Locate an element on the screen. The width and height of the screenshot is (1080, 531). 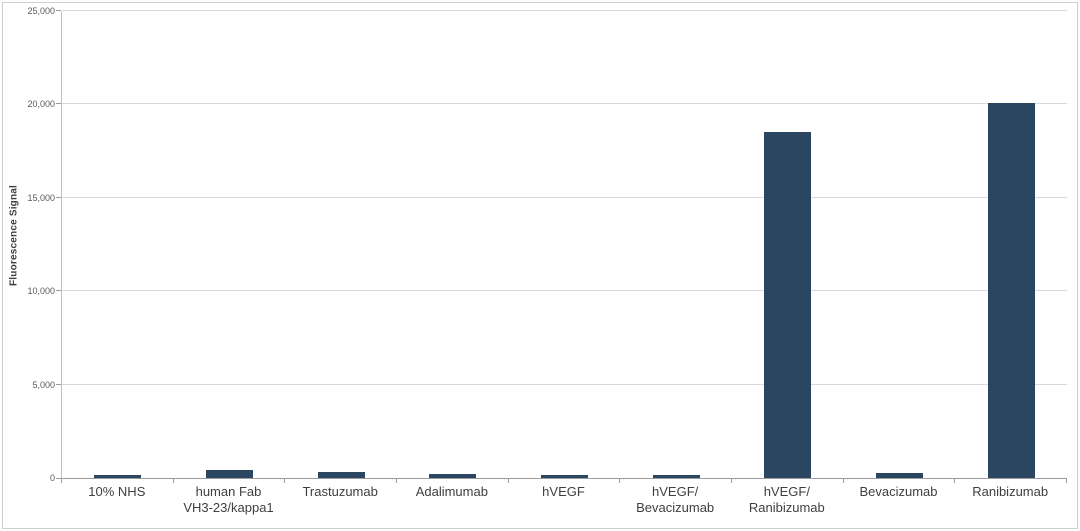
bar-hvegf-bevacizumab is located at coordinates (676, 476).